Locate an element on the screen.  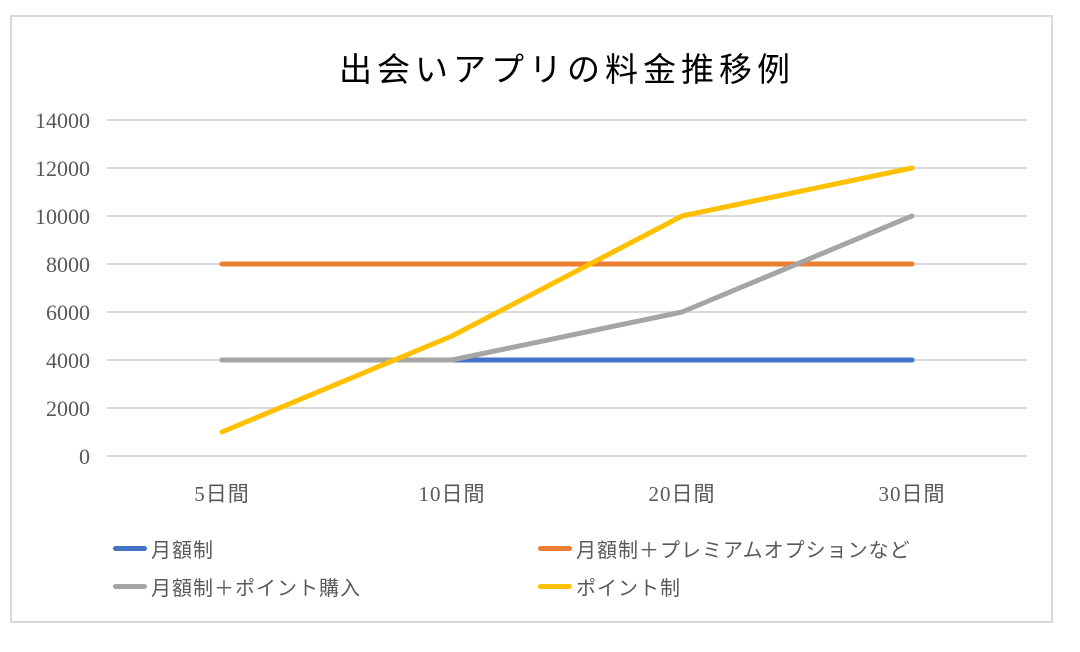
legend-item-2: 月額制＋ポイント購入 is located at coordinates (237, 587).